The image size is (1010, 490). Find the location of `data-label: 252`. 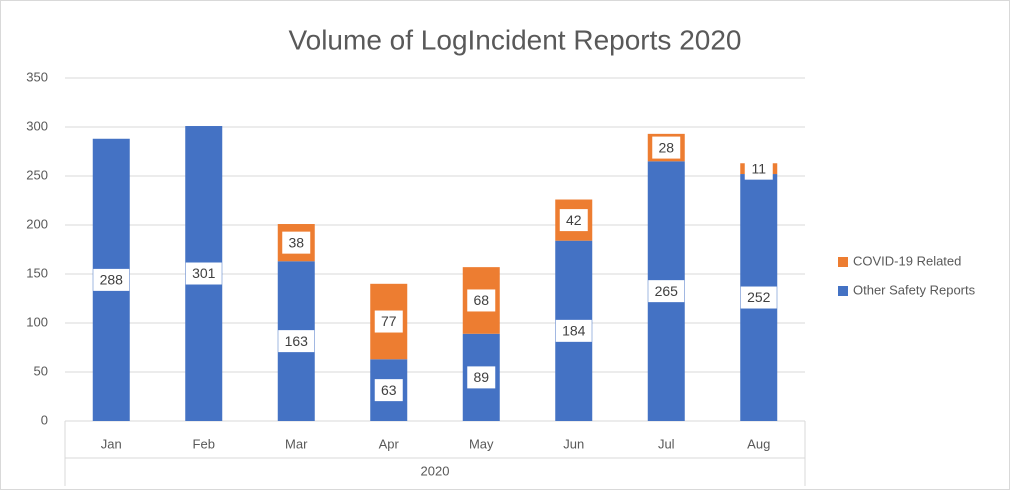

data-label: 252 is located at coordinates (759, 297).